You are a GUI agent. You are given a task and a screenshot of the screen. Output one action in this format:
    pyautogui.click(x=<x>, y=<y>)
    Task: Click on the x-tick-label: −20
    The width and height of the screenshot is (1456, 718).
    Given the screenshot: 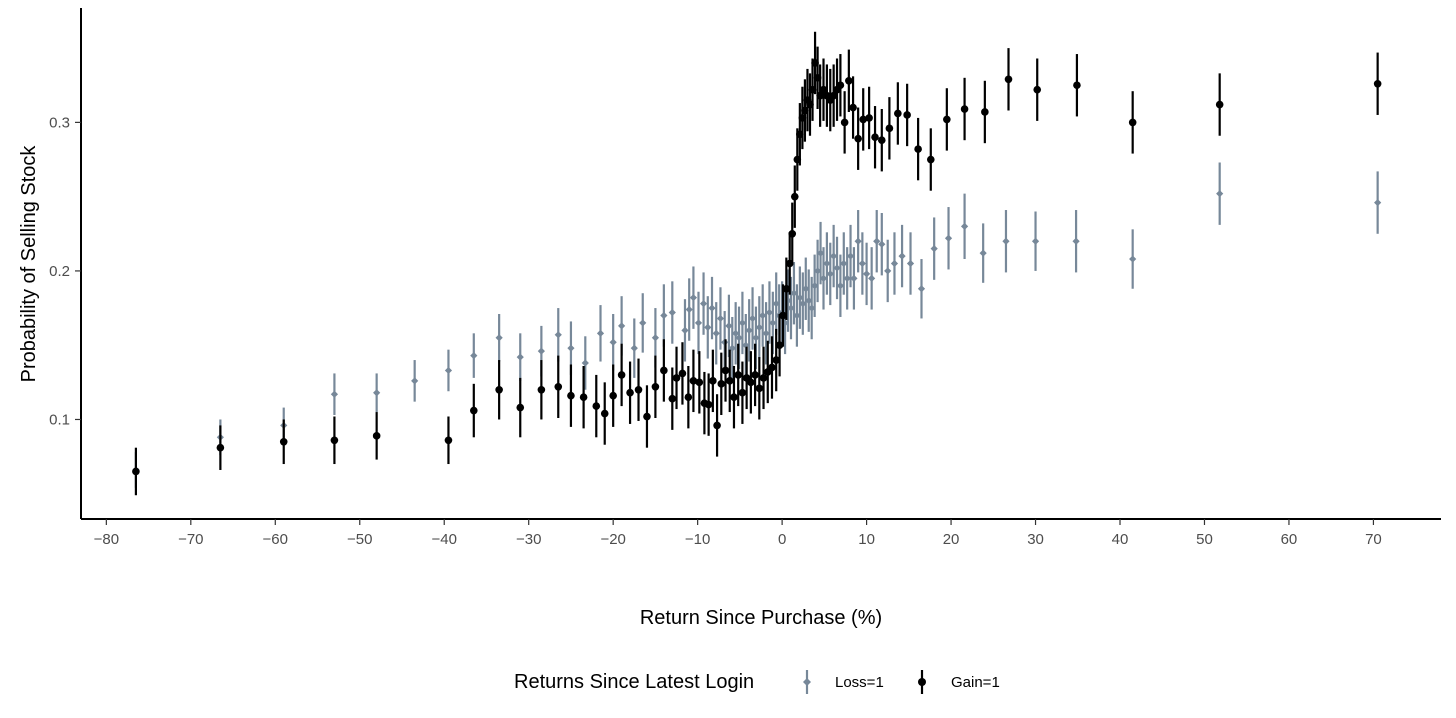 What is the action you would take?
    pyautogui.click(x=612, y=539)
    